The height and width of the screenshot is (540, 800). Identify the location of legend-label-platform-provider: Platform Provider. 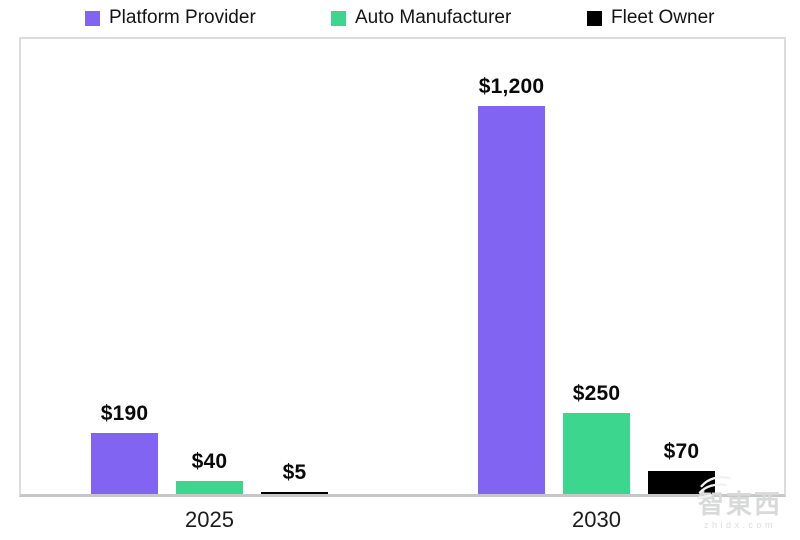
(182, 17).